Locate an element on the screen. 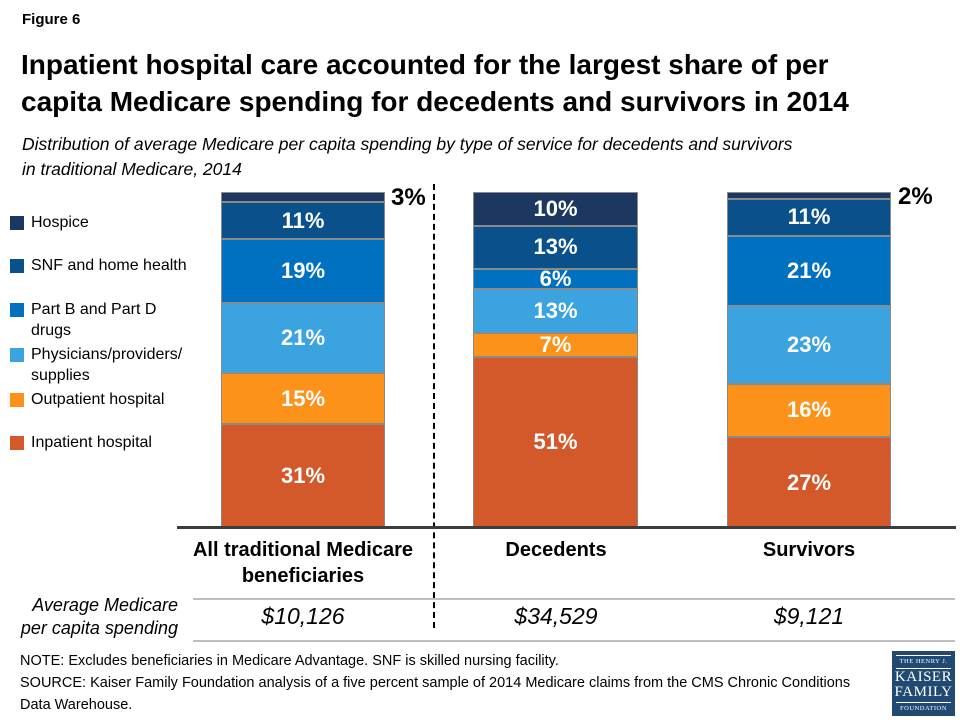 This screenshot has height=720, width=960. segment-inpatient-hospital: 51% is located at coordinates (555, 442).